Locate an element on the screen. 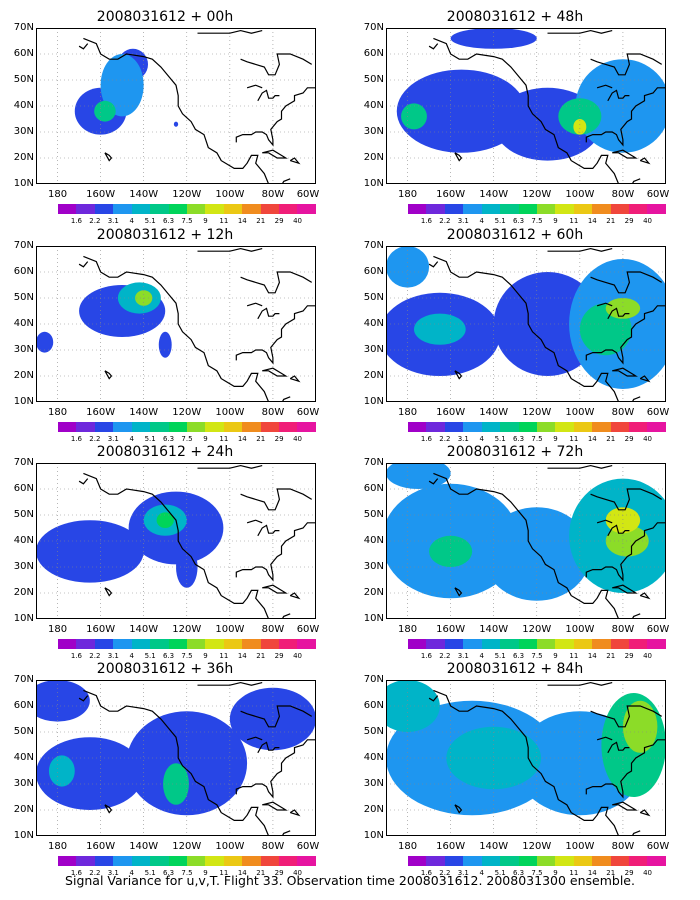 Image resolution: width=700 pixels, height=900 pixels. colorbar is located at coordinates (187, 861).